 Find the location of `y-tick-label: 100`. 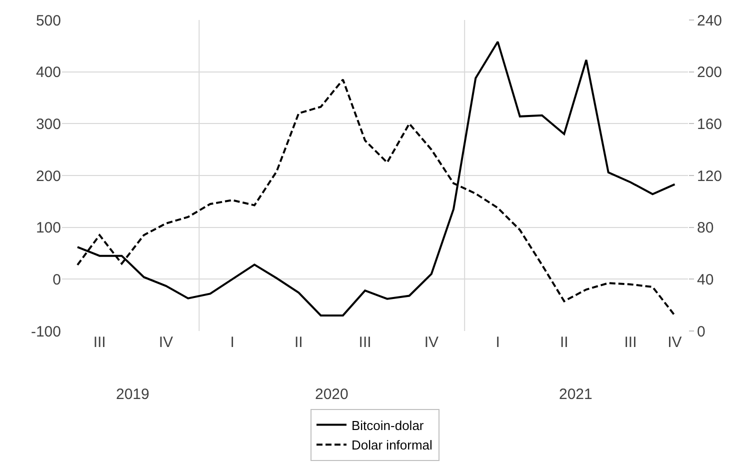

y-tick-label: 100 is located at coordinates (48, 228).